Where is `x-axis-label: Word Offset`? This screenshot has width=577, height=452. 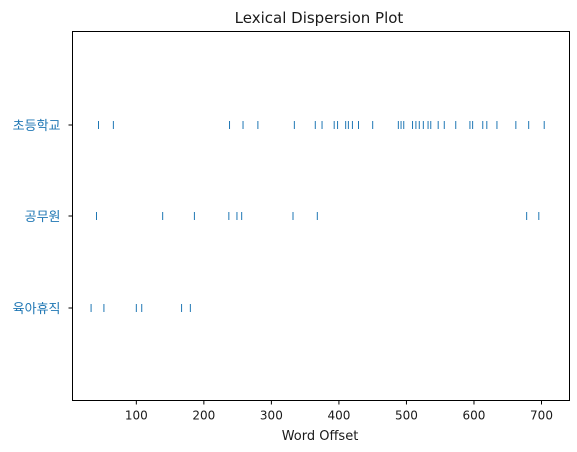
x-axis-label: Word Offset is located at coordinates (320, 436).